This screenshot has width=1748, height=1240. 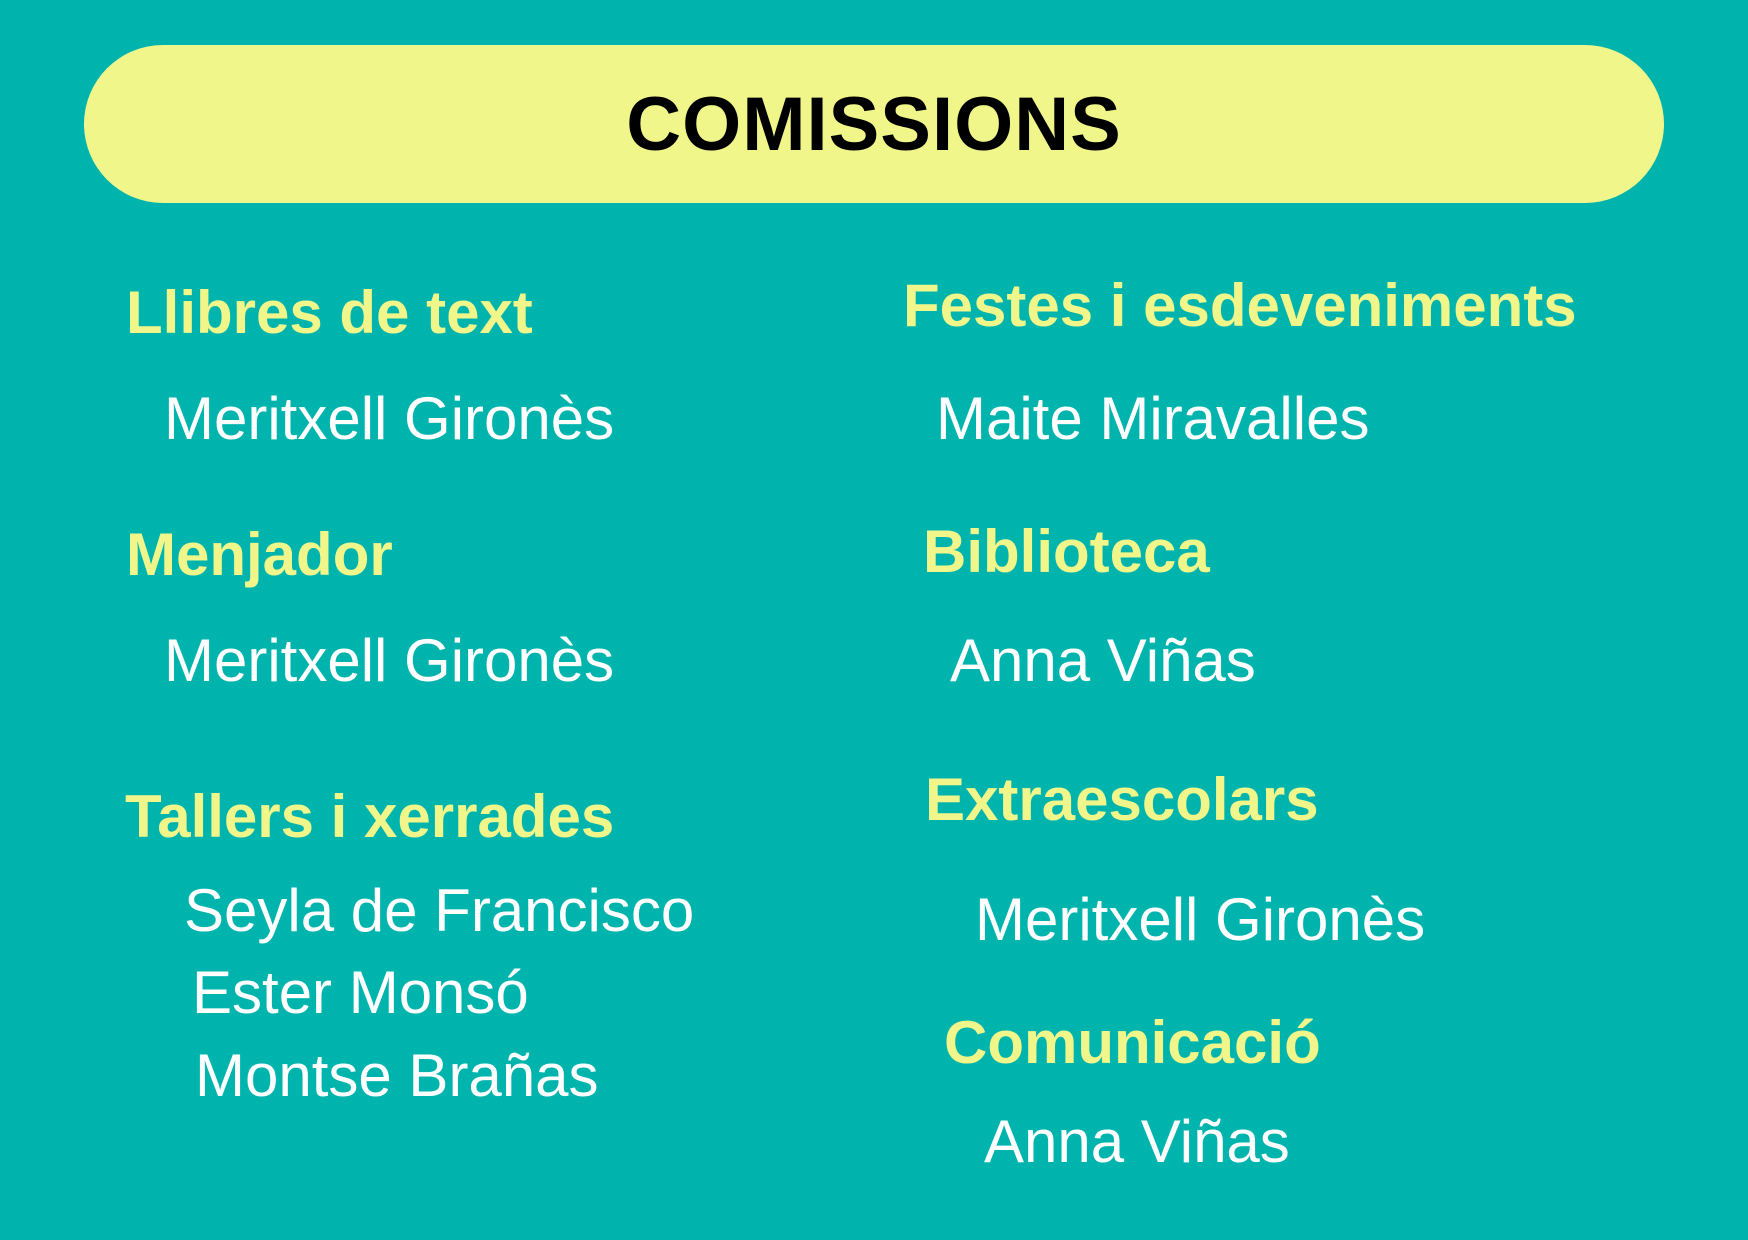 I want to click on commission-heading: Tallers i xerrades, so click(x=370, y=816).